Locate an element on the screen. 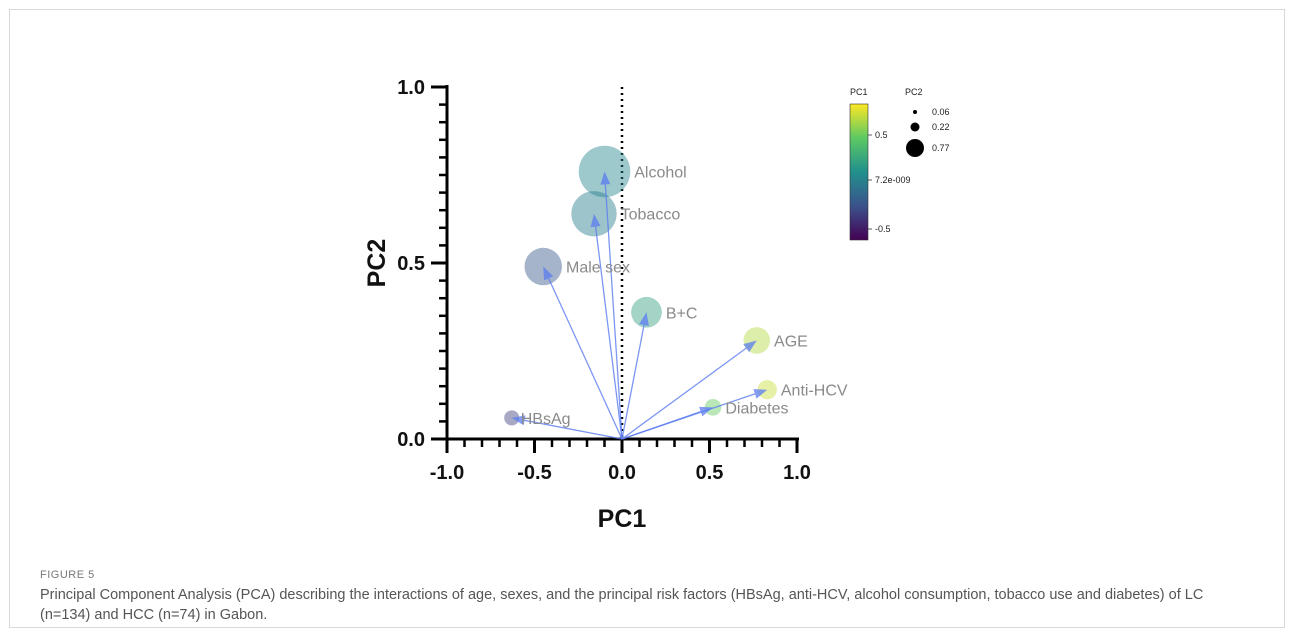 The image size is (1295, 637). point-label: Diabetes is located at coordinates (756, 408).